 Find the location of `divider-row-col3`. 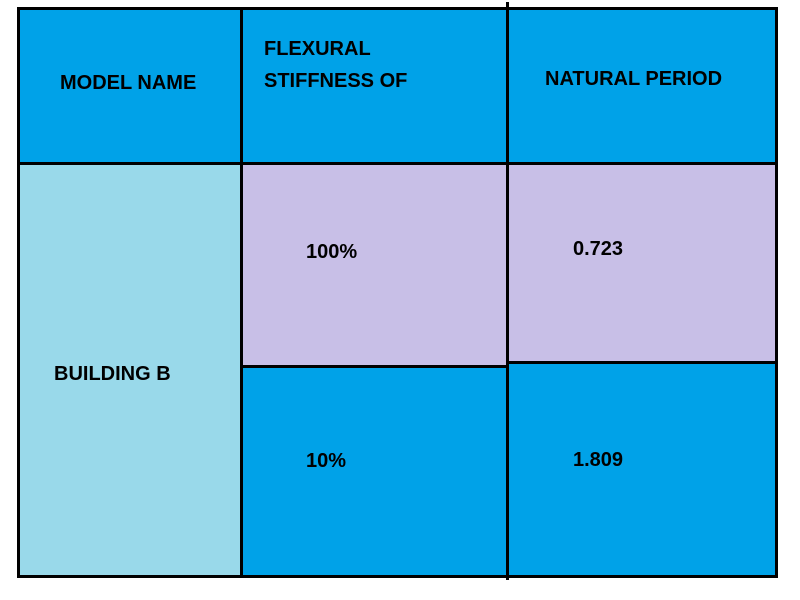

divider-row-col3 is located at coordinates (643, 362).